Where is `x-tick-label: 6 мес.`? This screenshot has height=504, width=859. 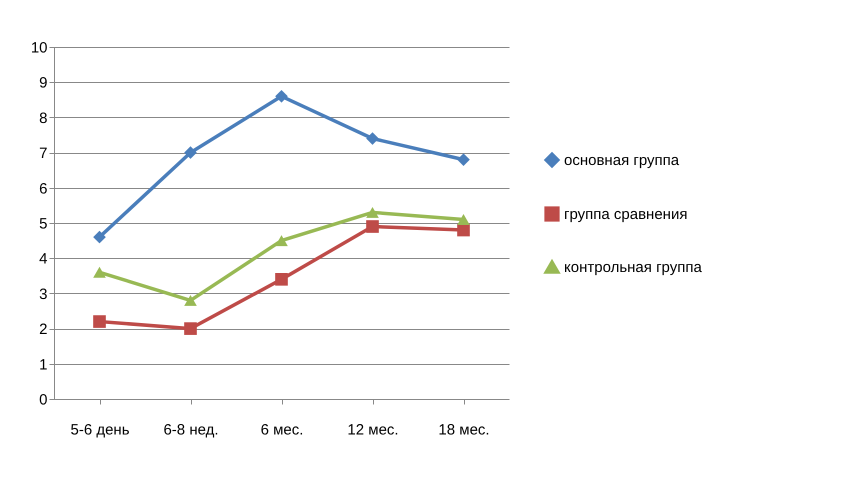
x-tick-label: 6 мес. is located at coordinates (282, 430).